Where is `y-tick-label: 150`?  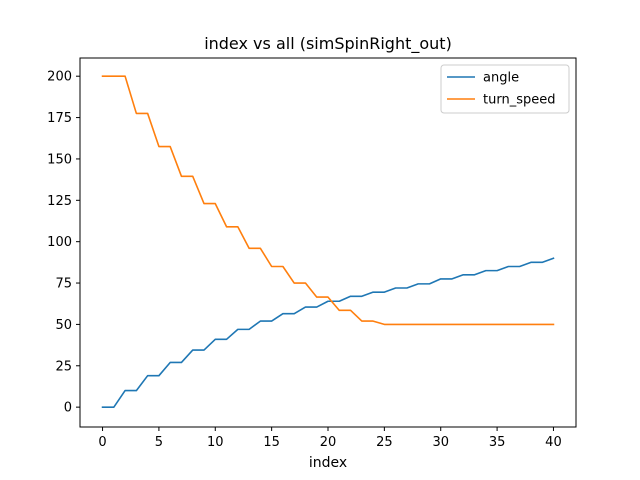
y-tick-label: 150 is located at coordinates (59, 159).